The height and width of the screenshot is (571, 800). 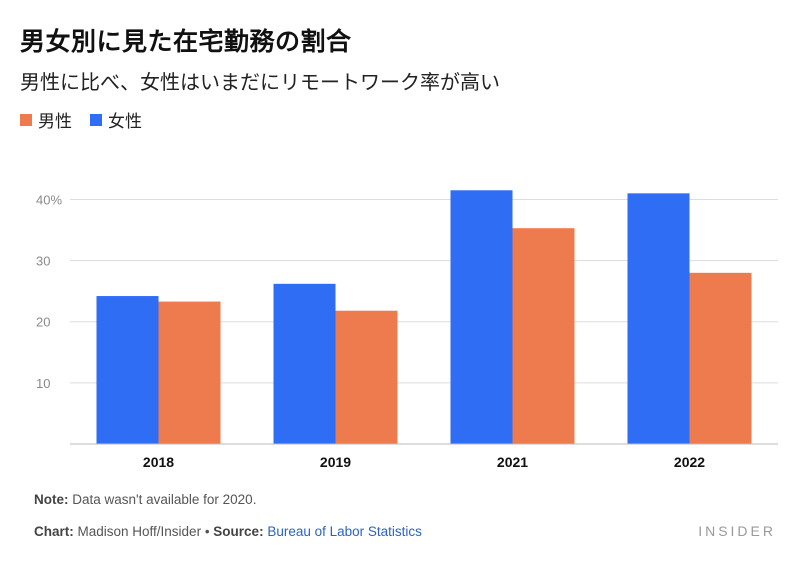 What do you see at coordinates (43, 383) in the screenshot?
I see `y-tick-label-10: 10` at bounding box center [43, 383].